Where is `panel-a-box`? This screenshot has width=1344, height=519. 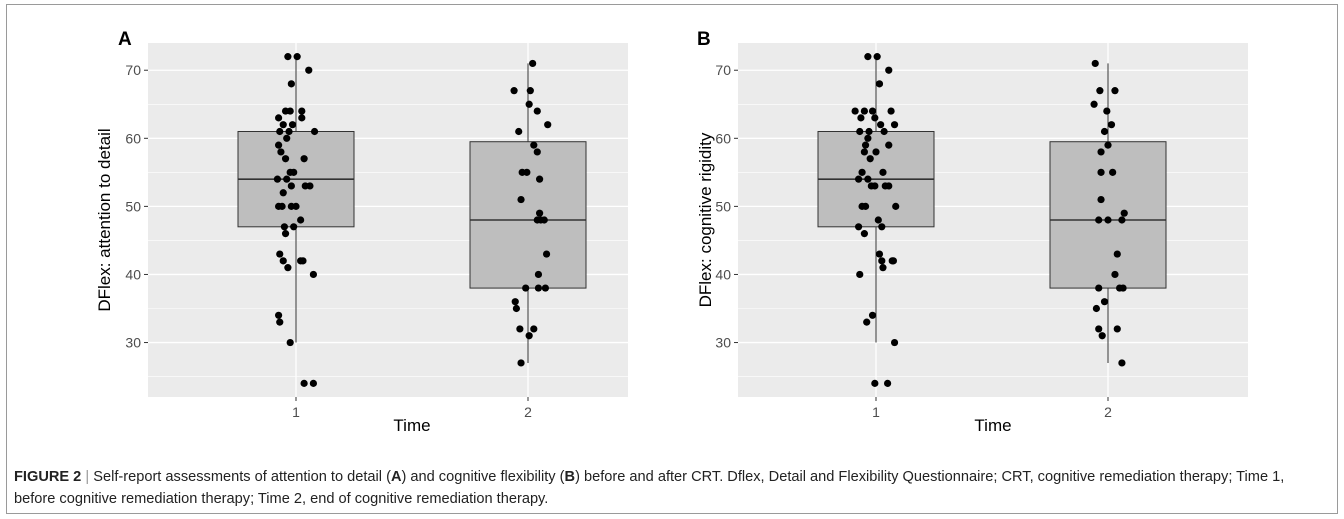 panel-a-box is located at coordinates (528, 215).